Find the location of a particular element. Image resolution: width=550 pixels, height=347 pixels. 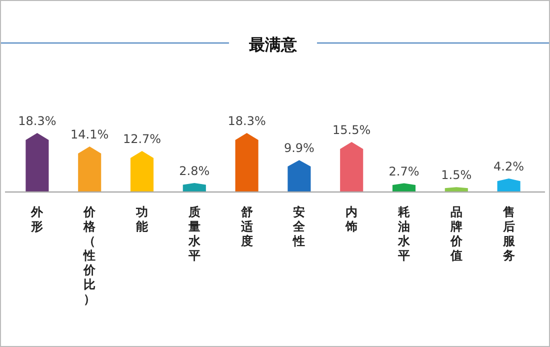

x-tick-label: 售后服务 is located at coordinates (509, 233).